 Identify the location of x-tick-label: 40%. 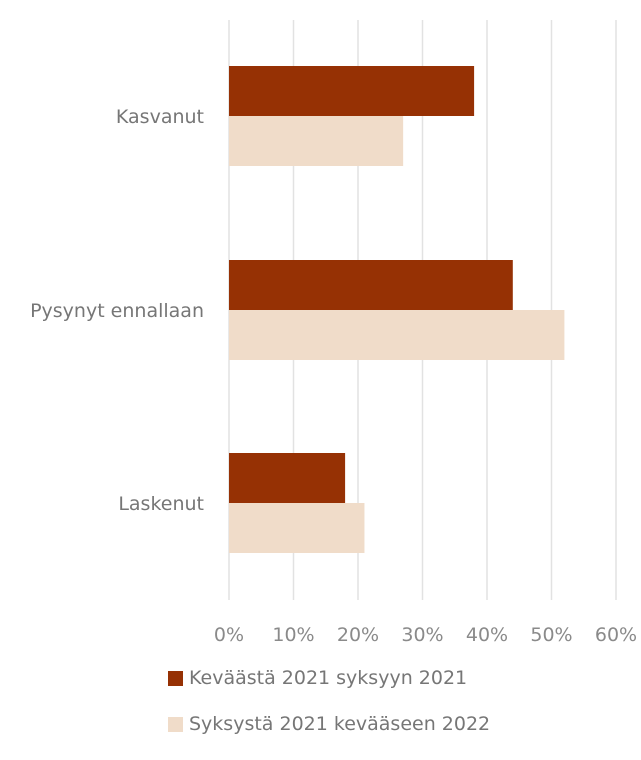
(487, 635).